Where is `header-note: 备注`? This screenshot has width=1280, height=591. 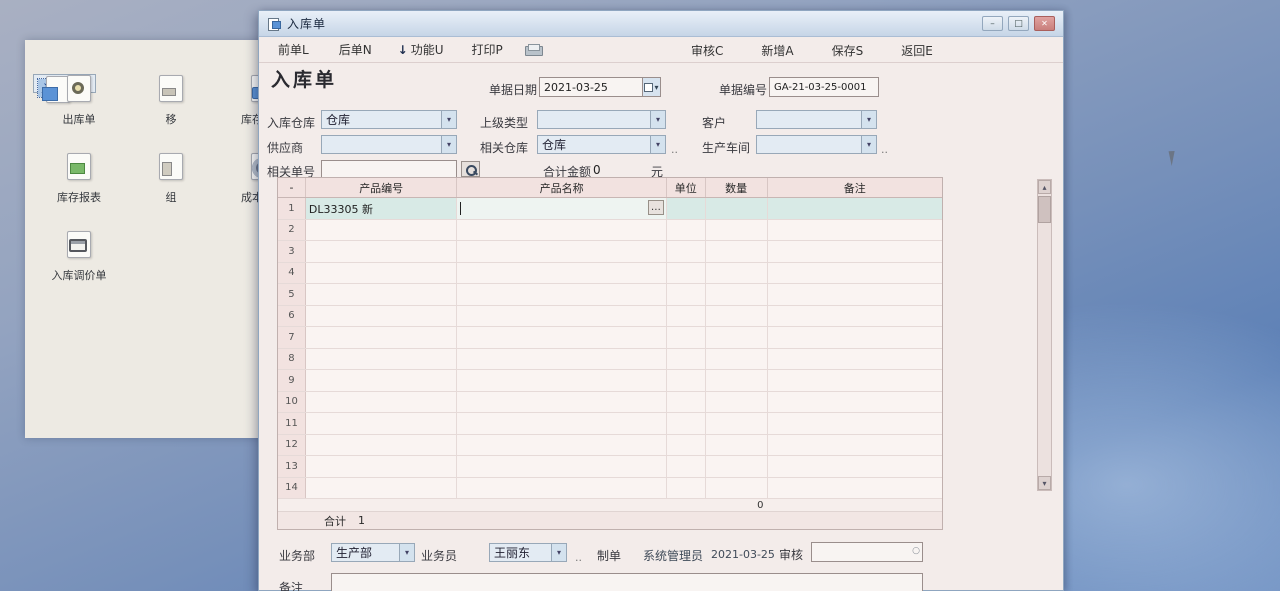 header-note: 备注 is located at coordinates (854, 188).